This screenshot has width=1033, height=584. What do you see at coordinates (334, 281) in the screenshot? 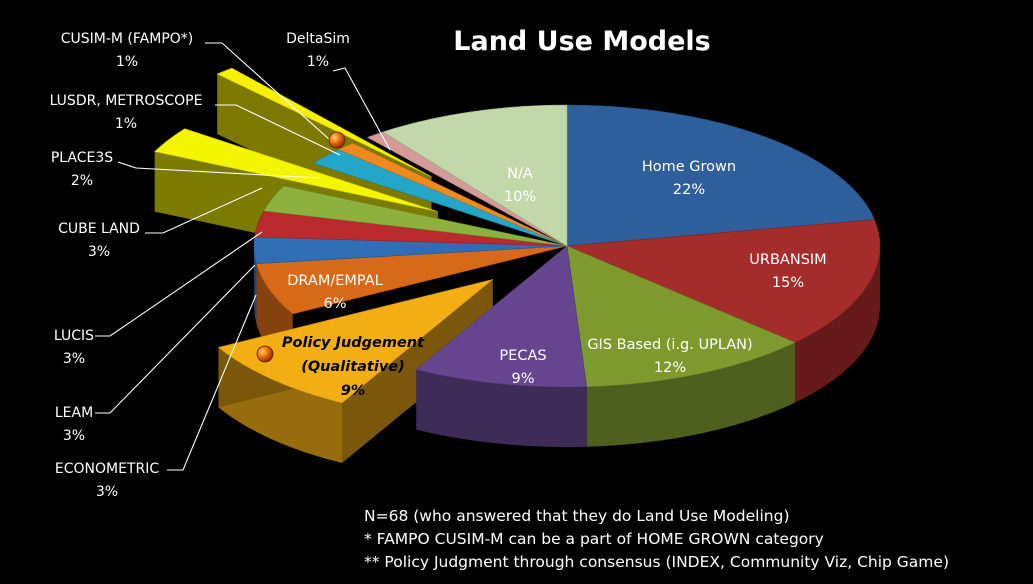
I see `slice-label-dram-empal: DRAM/EMPAL` at bounding box center [334, 281].